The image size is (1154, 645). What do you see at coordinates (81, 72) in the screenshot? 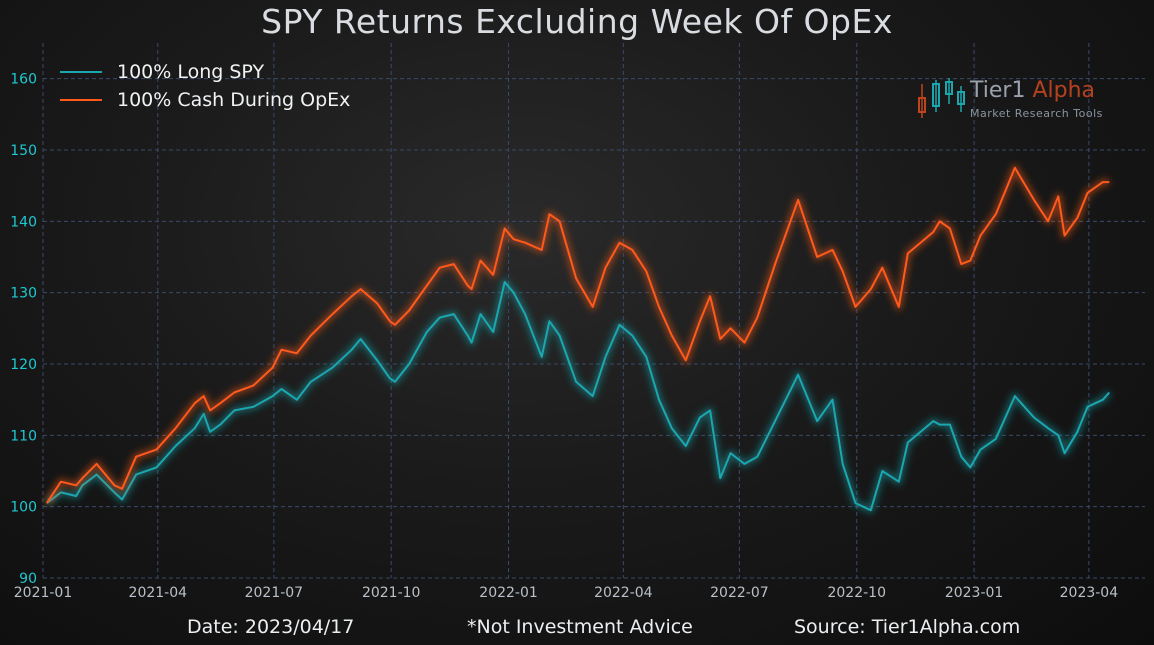
I see `legend-swatch-long-spy` at bounding box center [81, 72].